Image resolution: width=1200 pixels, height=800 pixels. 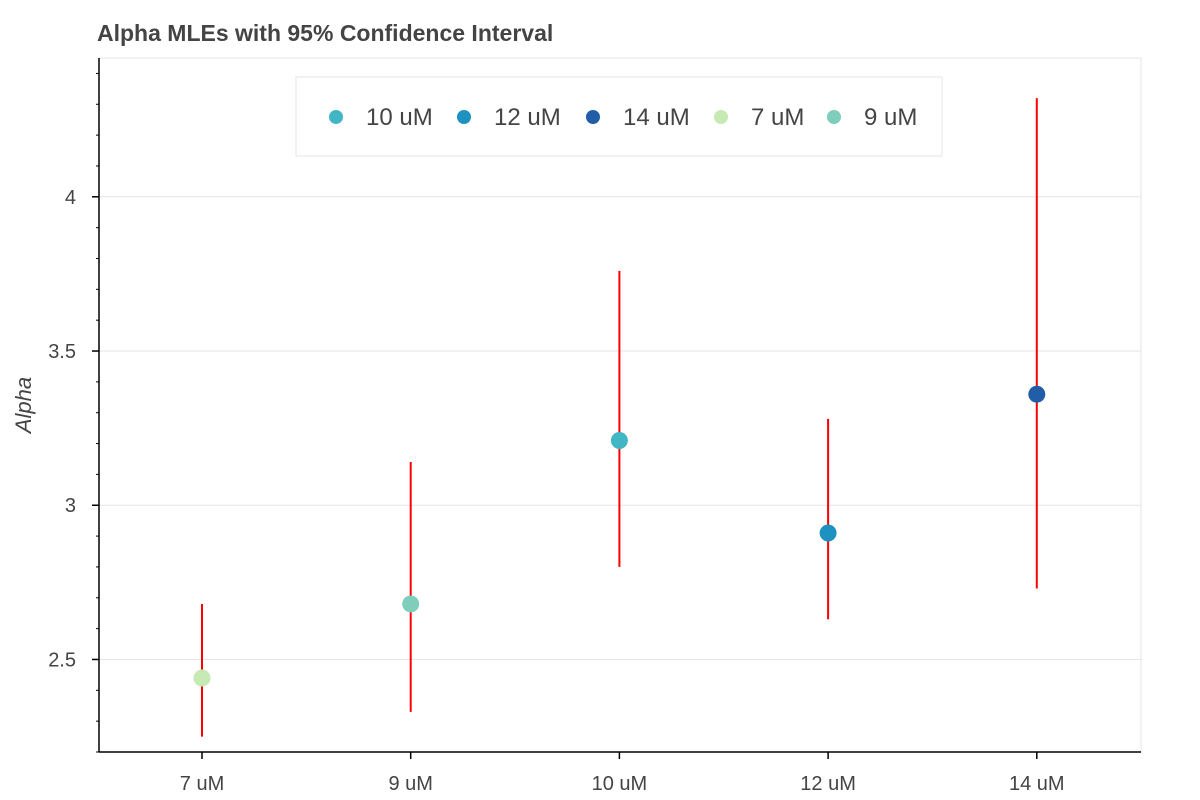 What do you see at coordinates (656, 117) in the screenshot?
I see `legend-label: 14 uM` at bounding box center [656, 117].